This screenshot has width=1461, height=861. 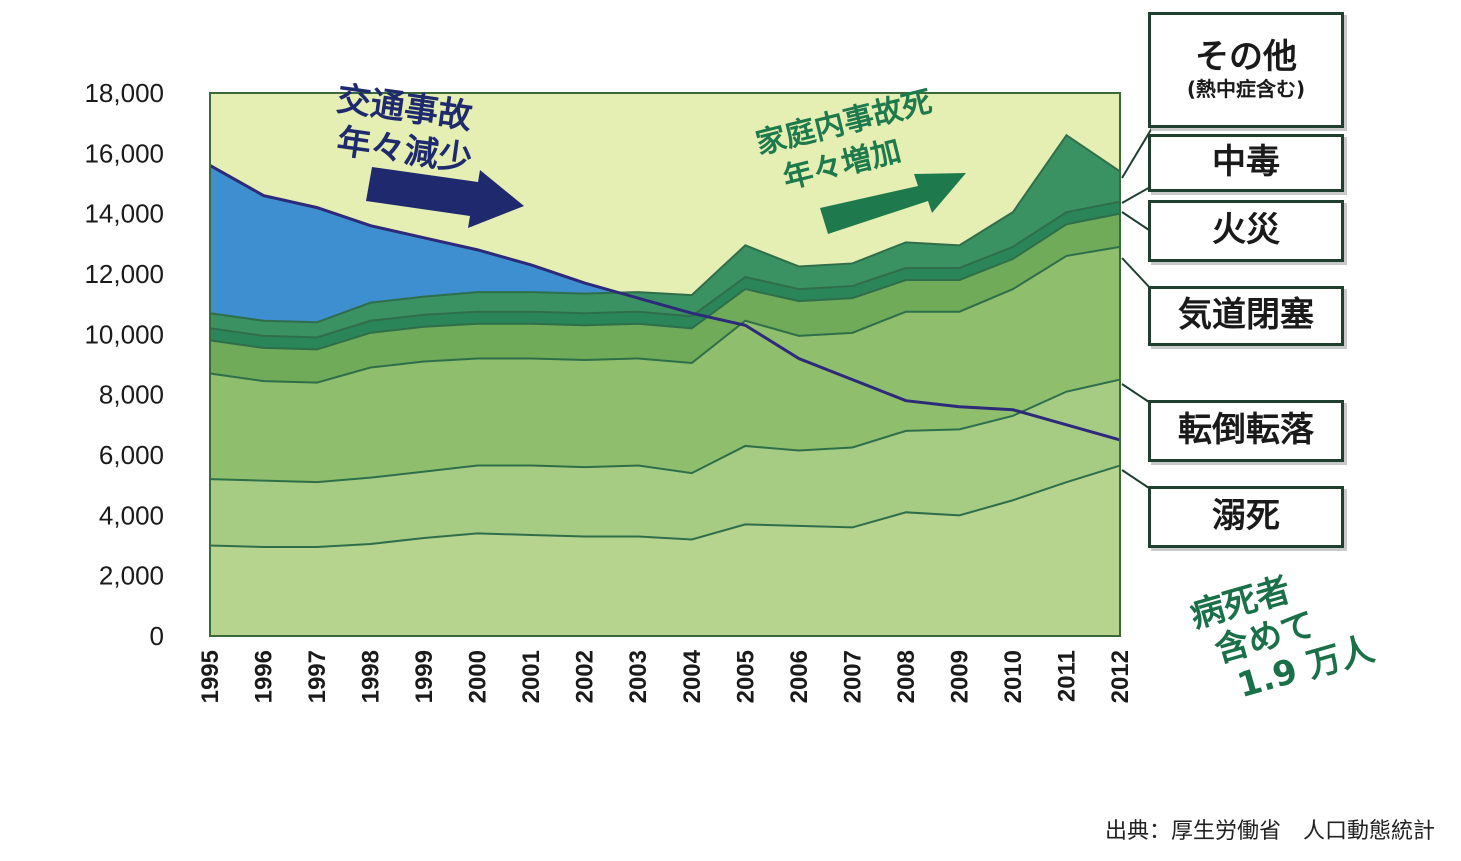 I want to click on legend-falls-label: 転倒転落, so click(x=1246, y=430).